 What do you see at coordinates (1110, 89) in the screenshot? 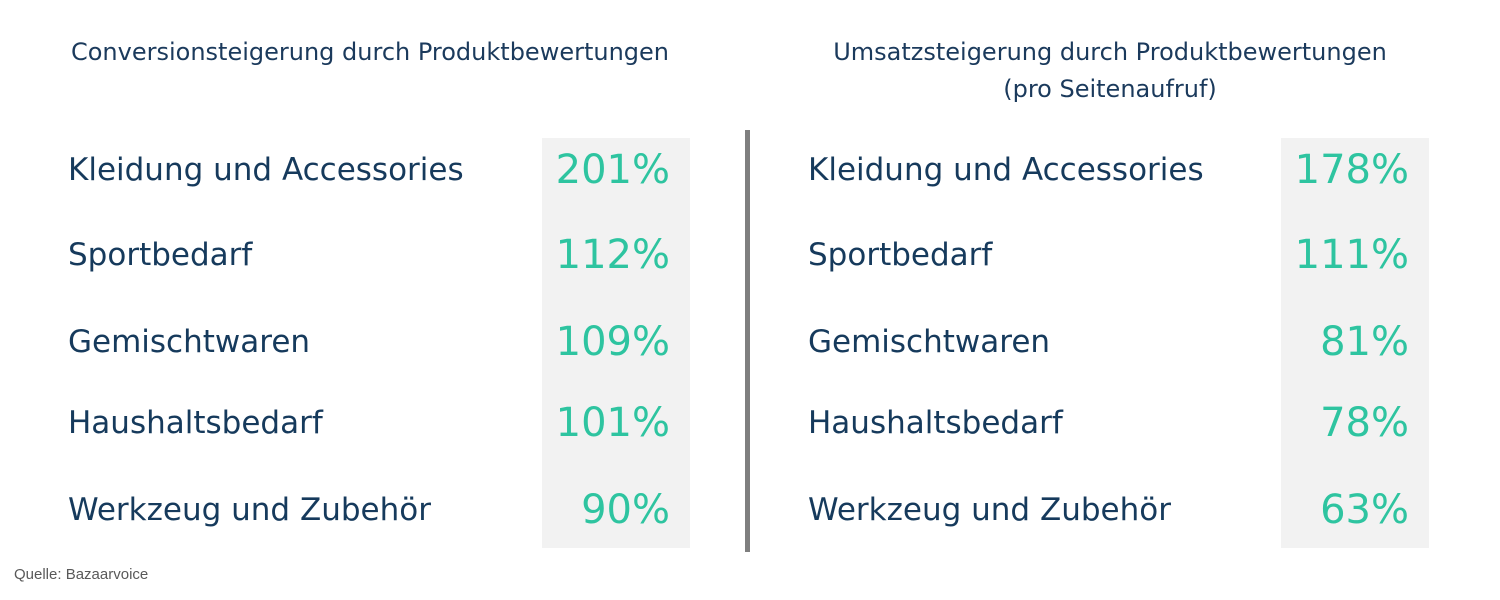
I see `revenue-subtitle-text: (pro Seitenaufruf)` at bounding box center [1110, 89].